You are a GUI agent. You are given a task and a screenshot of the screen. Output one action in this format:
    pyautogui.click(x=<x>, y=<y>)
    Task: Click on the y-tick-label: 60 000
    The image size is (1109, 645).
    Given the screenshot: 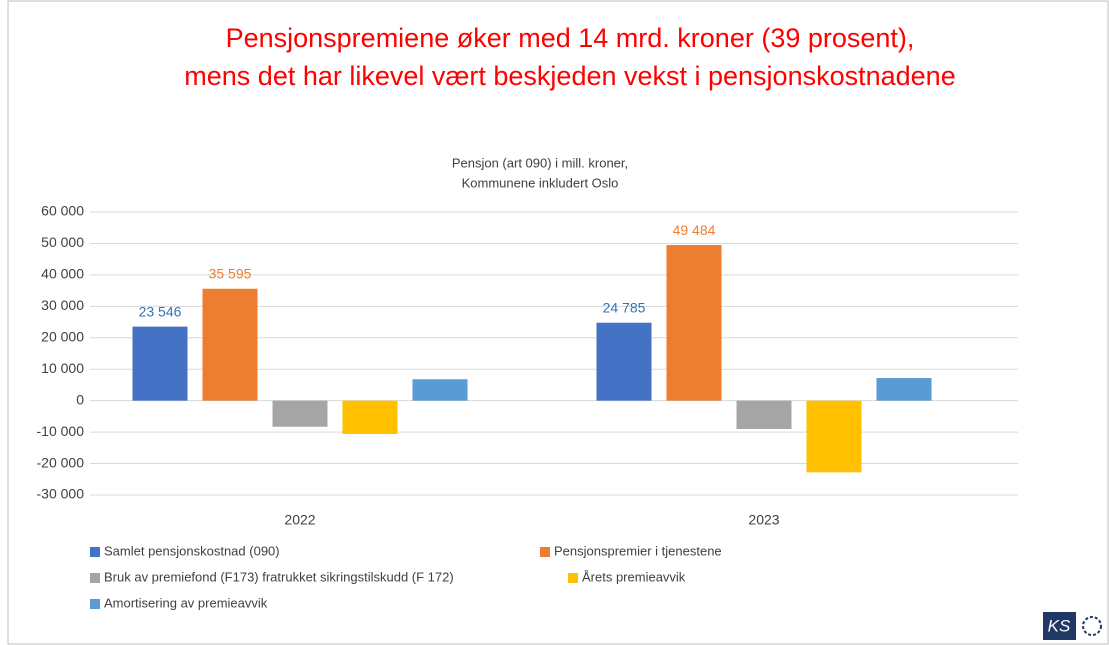 What is the action you would take?
    pyautogui.click(x=62, y=211)
    